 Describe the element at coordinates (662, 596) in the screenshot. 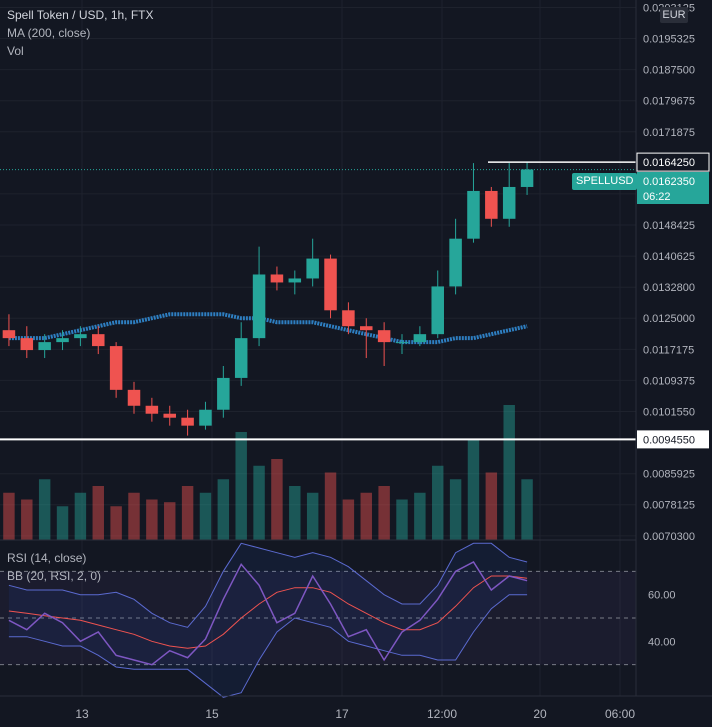

I see `rsi-tick-label: 60.00` at that location.